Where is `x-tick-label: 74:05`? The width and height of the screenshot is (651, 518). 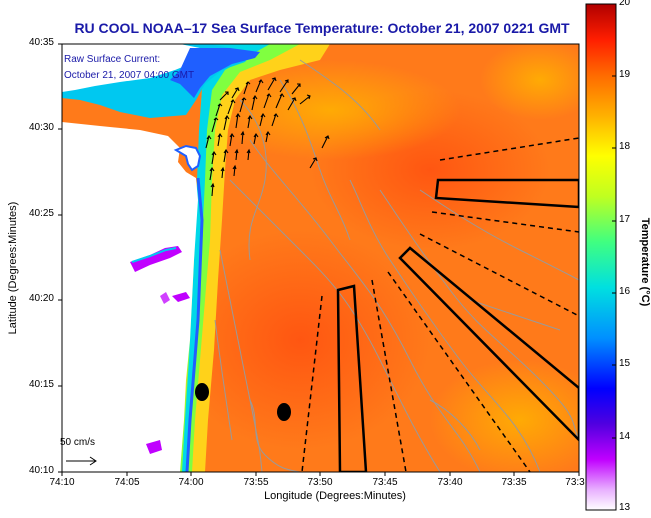 x-tick-label: 74:05 is located at coordinates (127, 482).